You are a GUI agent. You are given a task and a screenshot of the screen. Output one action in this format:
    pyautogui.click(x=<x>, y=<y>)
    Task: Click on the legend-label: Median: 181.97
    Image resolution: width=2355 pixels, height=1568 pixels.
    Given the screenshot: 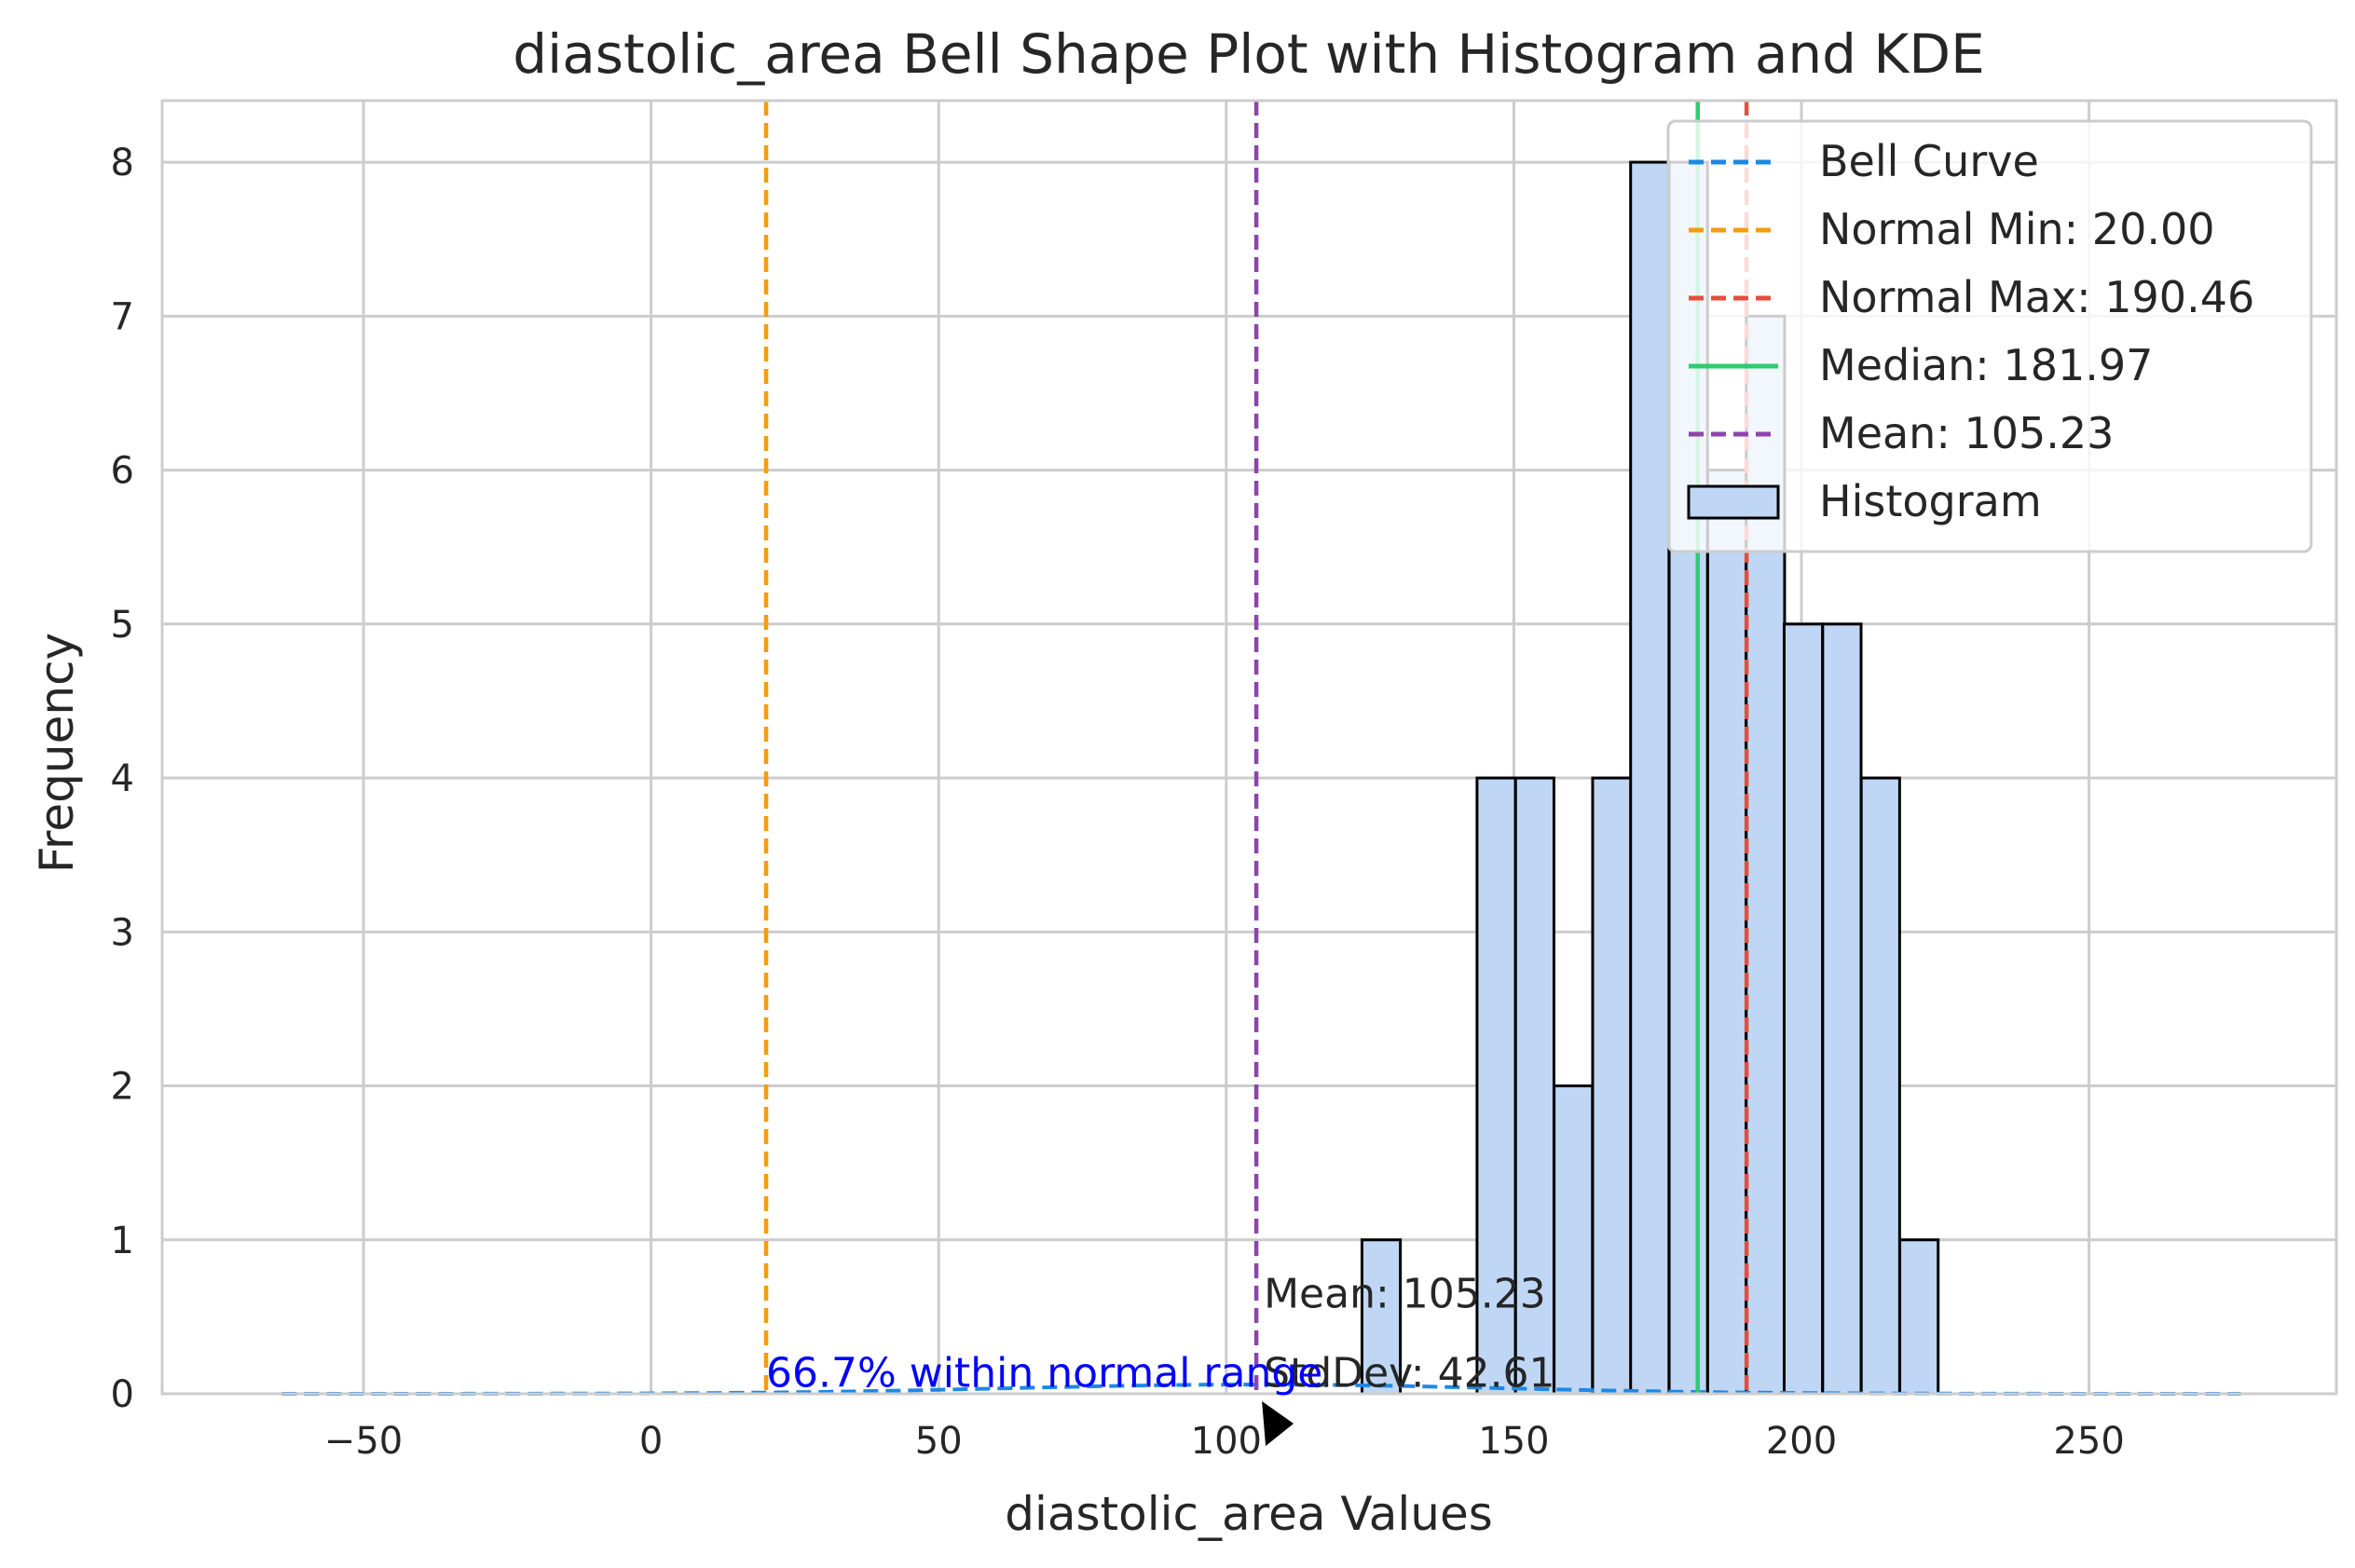 What is the action you would take?
    pyautogui.click(x=1986, y=365)
    